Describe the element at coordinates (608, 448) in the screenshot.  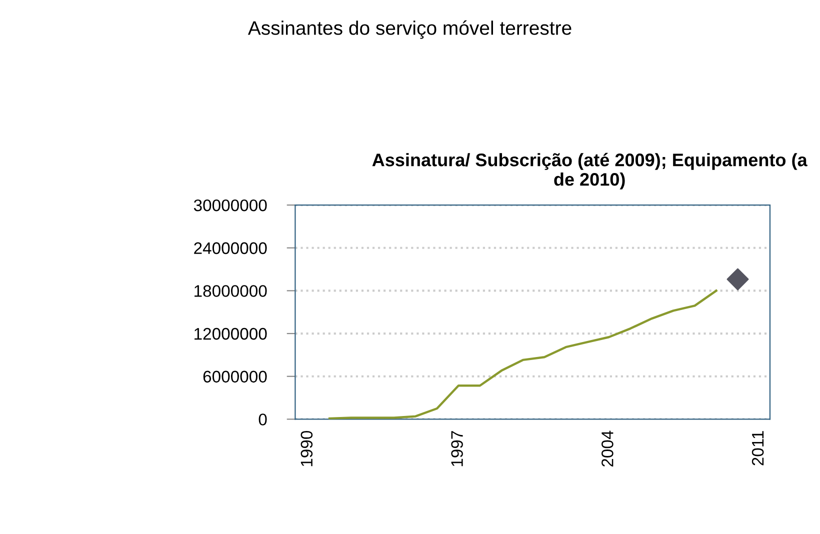
I see `x-tick-label: 2004` at that location.